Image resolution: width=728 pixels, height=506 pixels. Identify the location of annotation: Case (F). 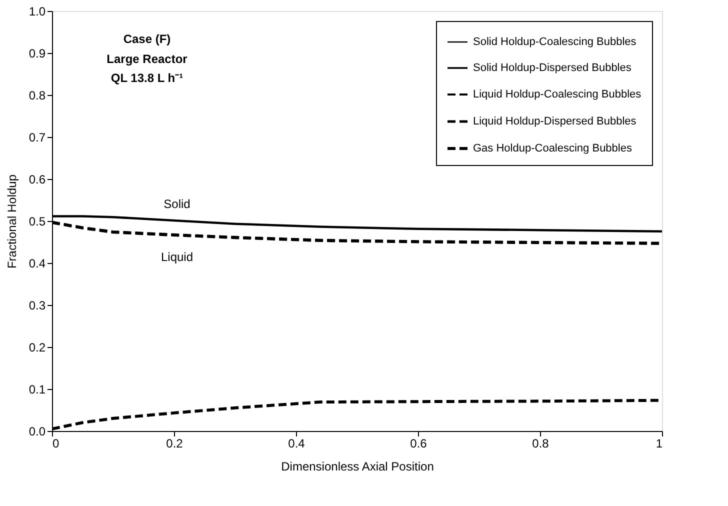
(147, 39).